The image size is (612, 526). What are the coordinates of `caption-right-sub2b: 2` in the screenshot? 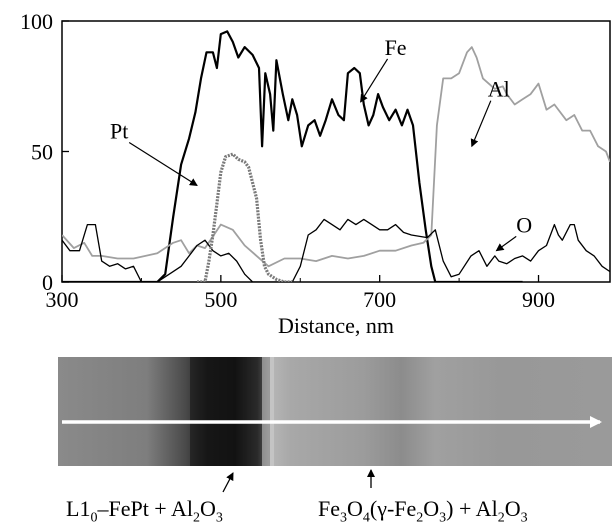 It's located at (501, 518).